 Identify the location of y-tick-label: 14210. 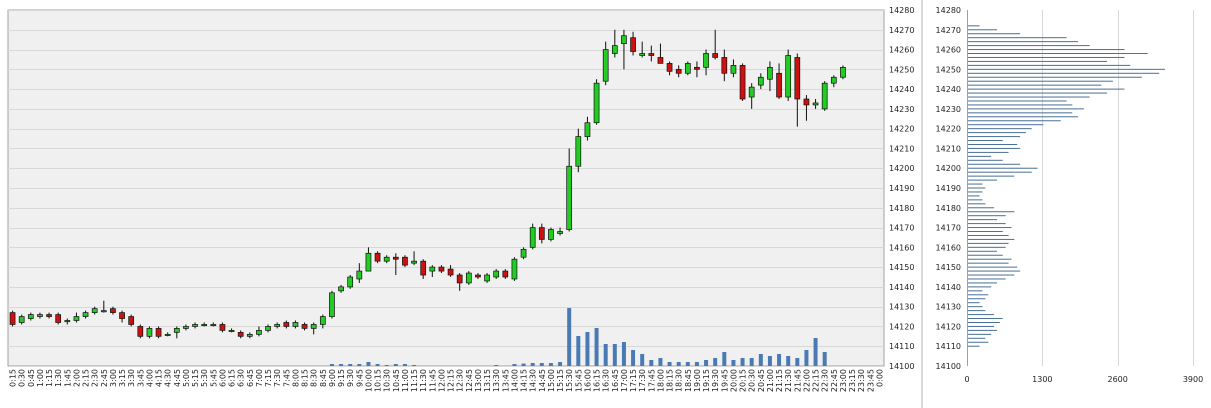
(901, 148).